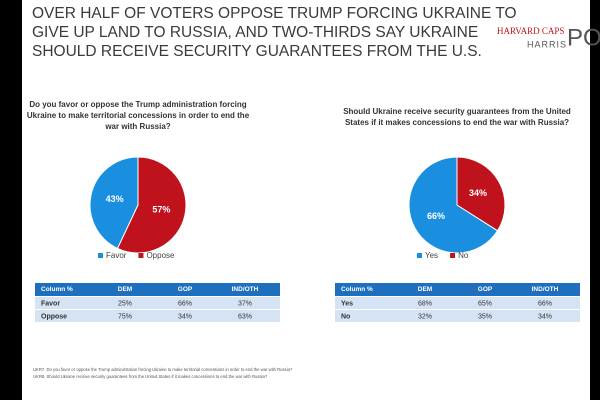  Describe the element at coordinates (547, 44) in the screenshot. I see `logo-bottom: HARRIS` at that location.